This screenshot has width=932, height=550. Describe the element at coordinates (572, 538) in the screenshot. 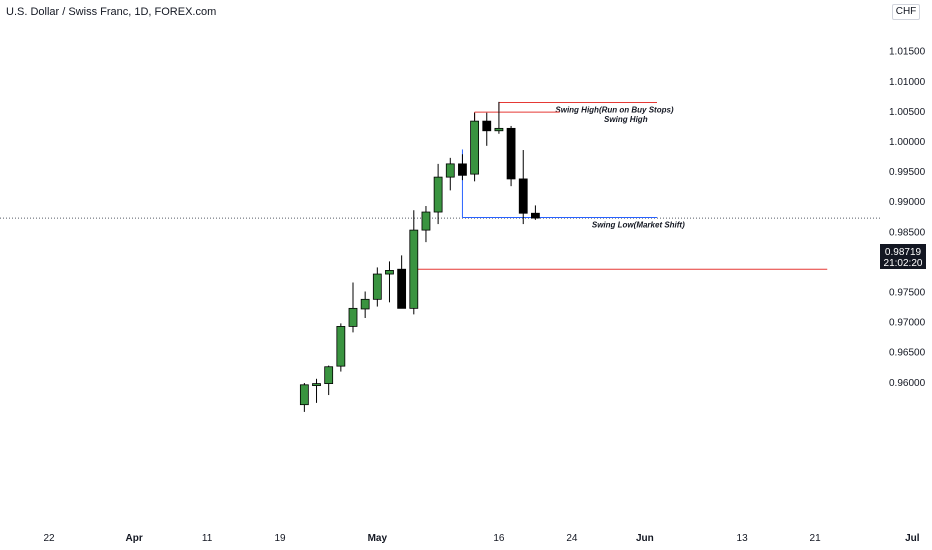

I see `time-tick-label: 24` at that location.